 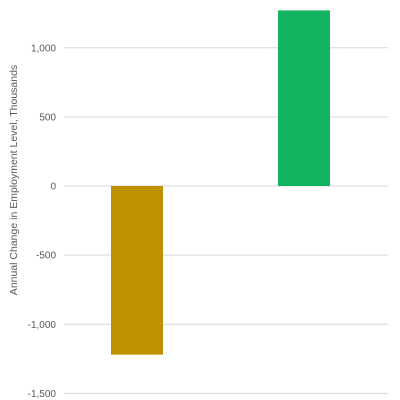 What do you see at coordinates (46, 256) in the screenshot?
I see `y-tick-label: -500` at bounding box center [46, 256].